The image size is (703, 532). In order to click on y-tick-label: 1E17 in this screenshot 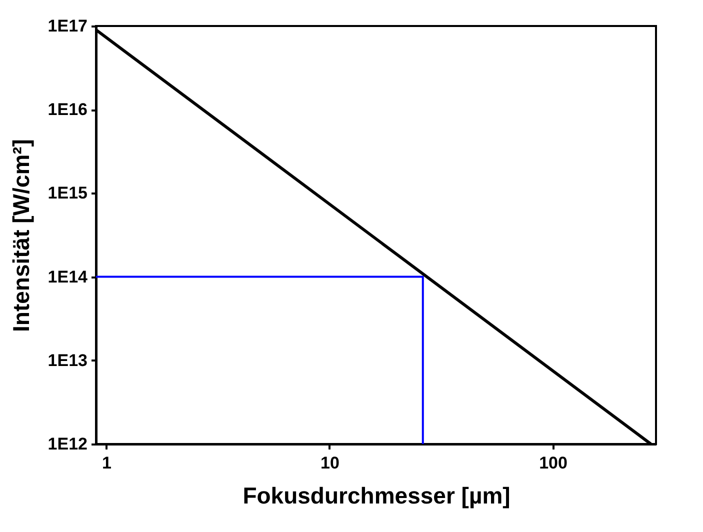, I will do `click(68, 26)`.